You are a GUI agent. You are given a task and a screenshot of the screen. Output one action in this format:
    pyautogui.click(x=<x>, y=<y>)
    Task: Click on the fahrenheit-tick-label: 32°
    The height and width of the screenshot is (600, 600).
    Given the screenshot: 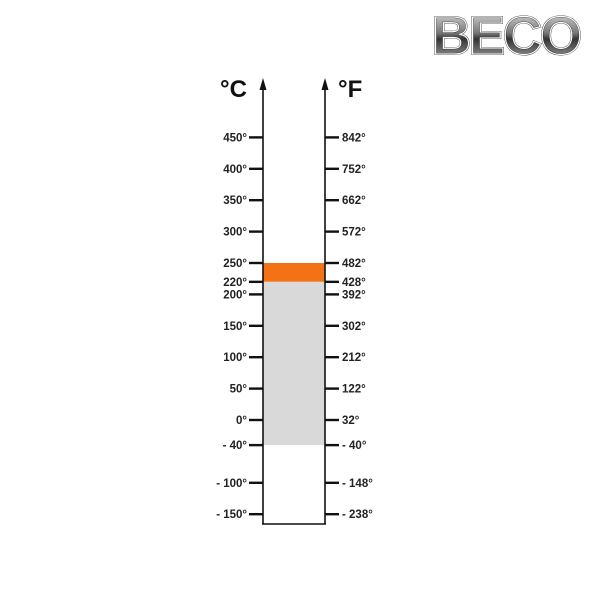 What is the action you would take?
    pyautogui.click(x=351, y=421)
    